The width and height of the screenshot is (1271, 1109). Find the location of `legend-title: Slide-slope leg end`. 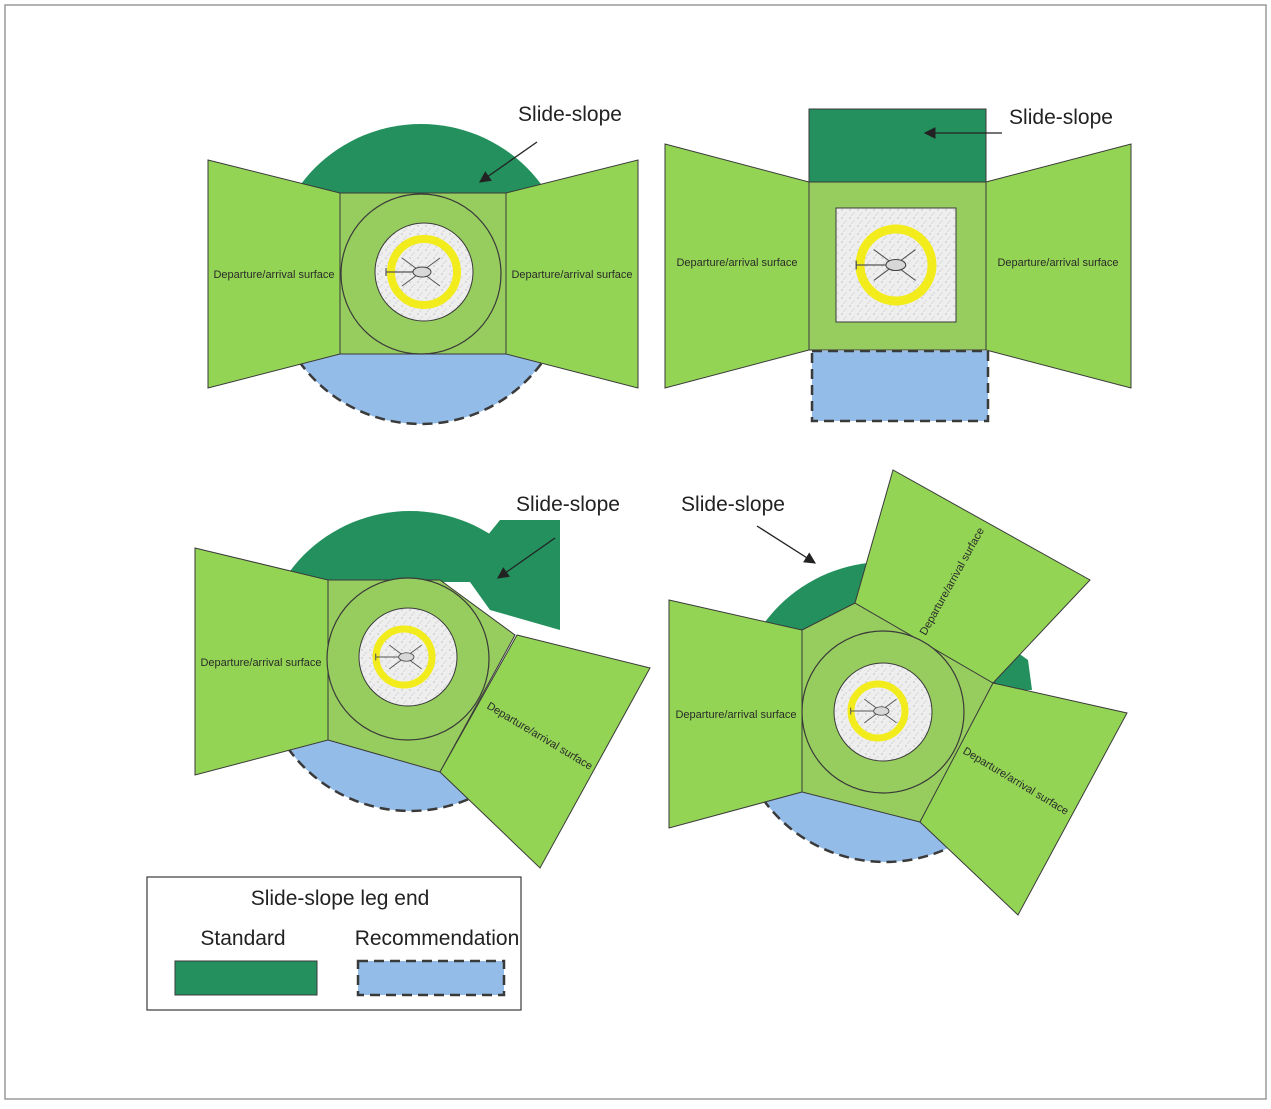

legend-title: Slide-slope leg end is located at coordinates (340, 898).